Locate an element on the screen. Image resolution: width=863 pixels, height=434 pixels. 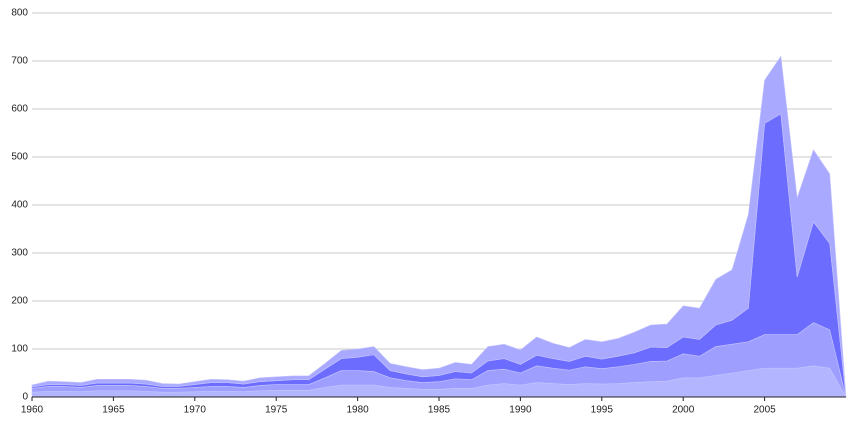
x-tick-label: 1995 is located at coordinates (602, 410).